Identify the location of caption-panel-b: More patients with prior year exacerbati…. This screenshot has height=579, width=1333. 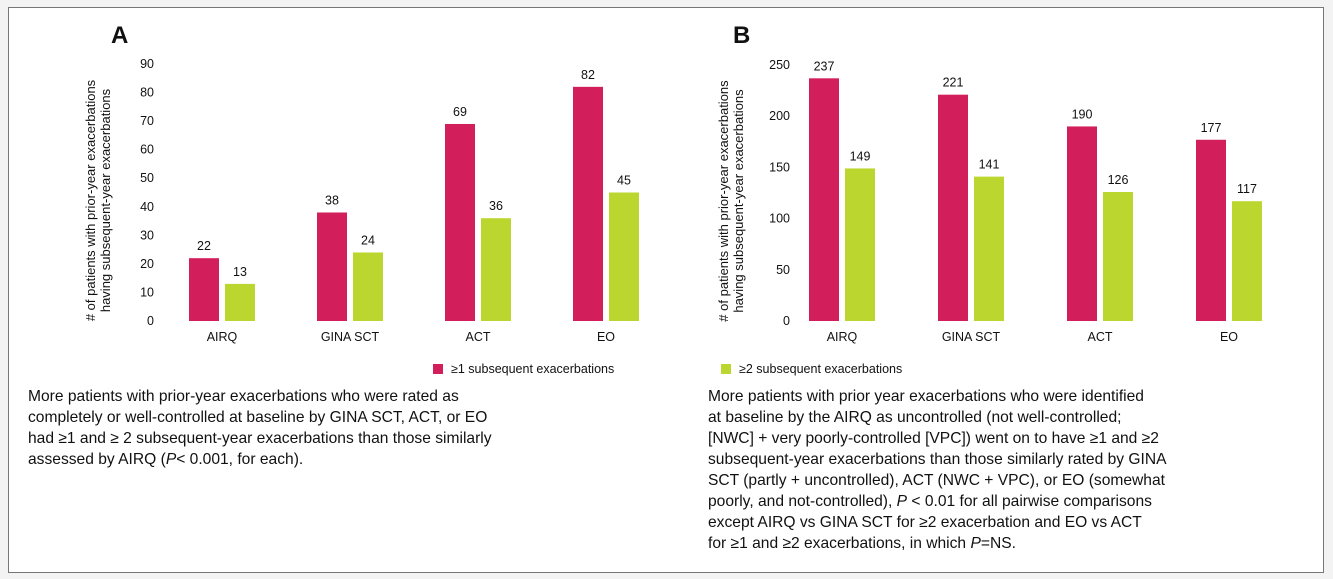
(1013, 470).